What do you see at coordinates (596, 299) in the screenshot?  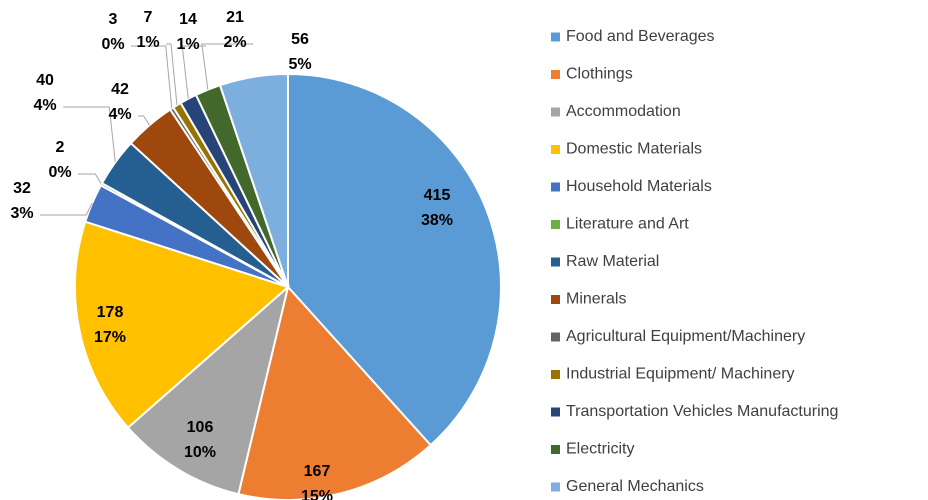 I see `legend-label: Minerals` at bounding box center [596, 299].